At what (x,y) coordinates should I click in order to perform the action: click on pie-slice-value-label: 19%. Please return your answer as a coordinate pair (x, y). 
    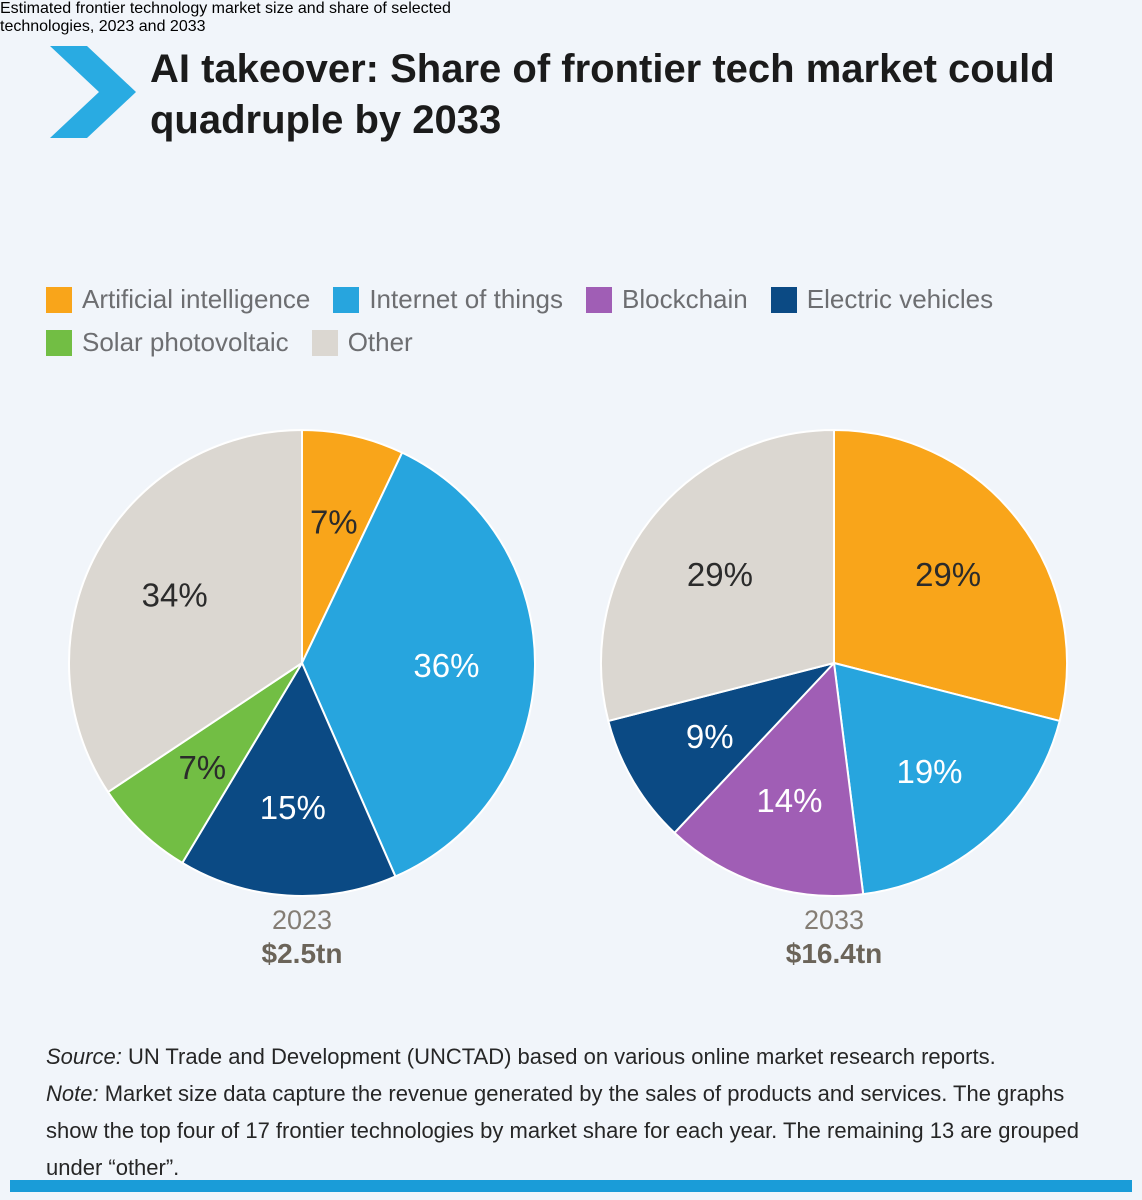
    Looking at the image, I should click on (929, 771).